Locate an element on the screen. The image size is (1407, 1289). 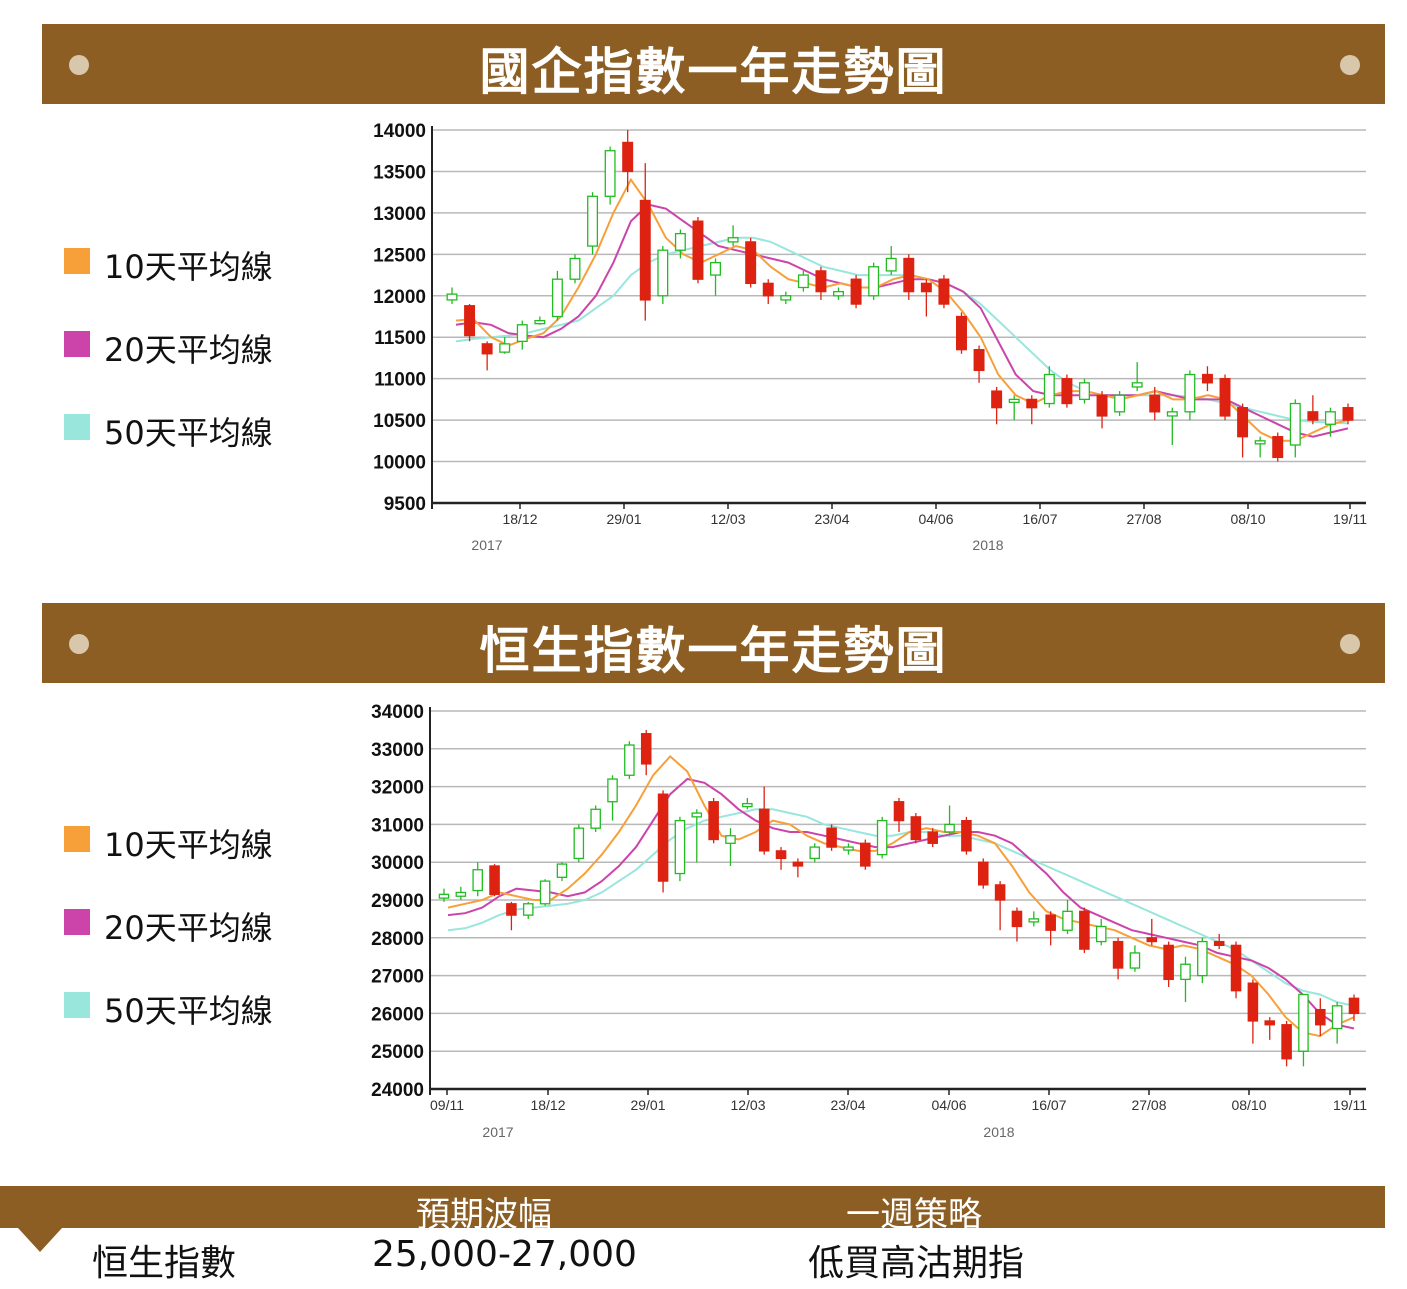
y-tick-label: 26000 is located at coordinates (397, 1014).